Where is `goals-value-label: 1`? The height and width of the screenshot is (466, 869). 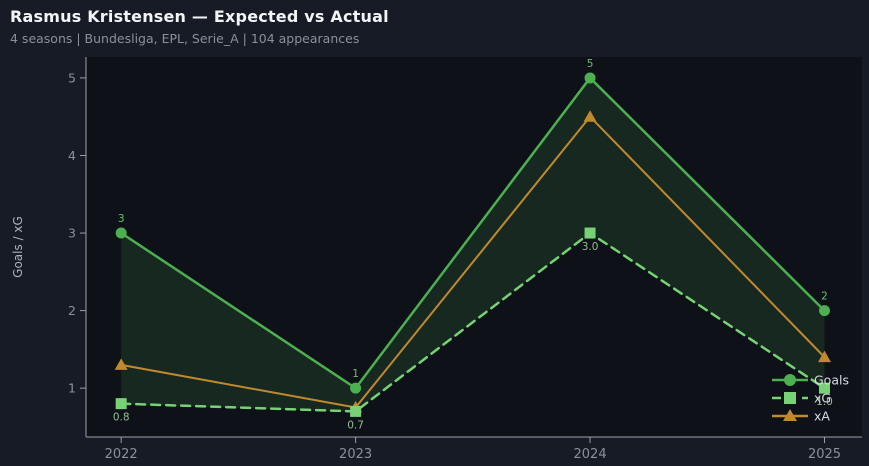 goals-value-label: 1 is located at coordinates (355, 374).